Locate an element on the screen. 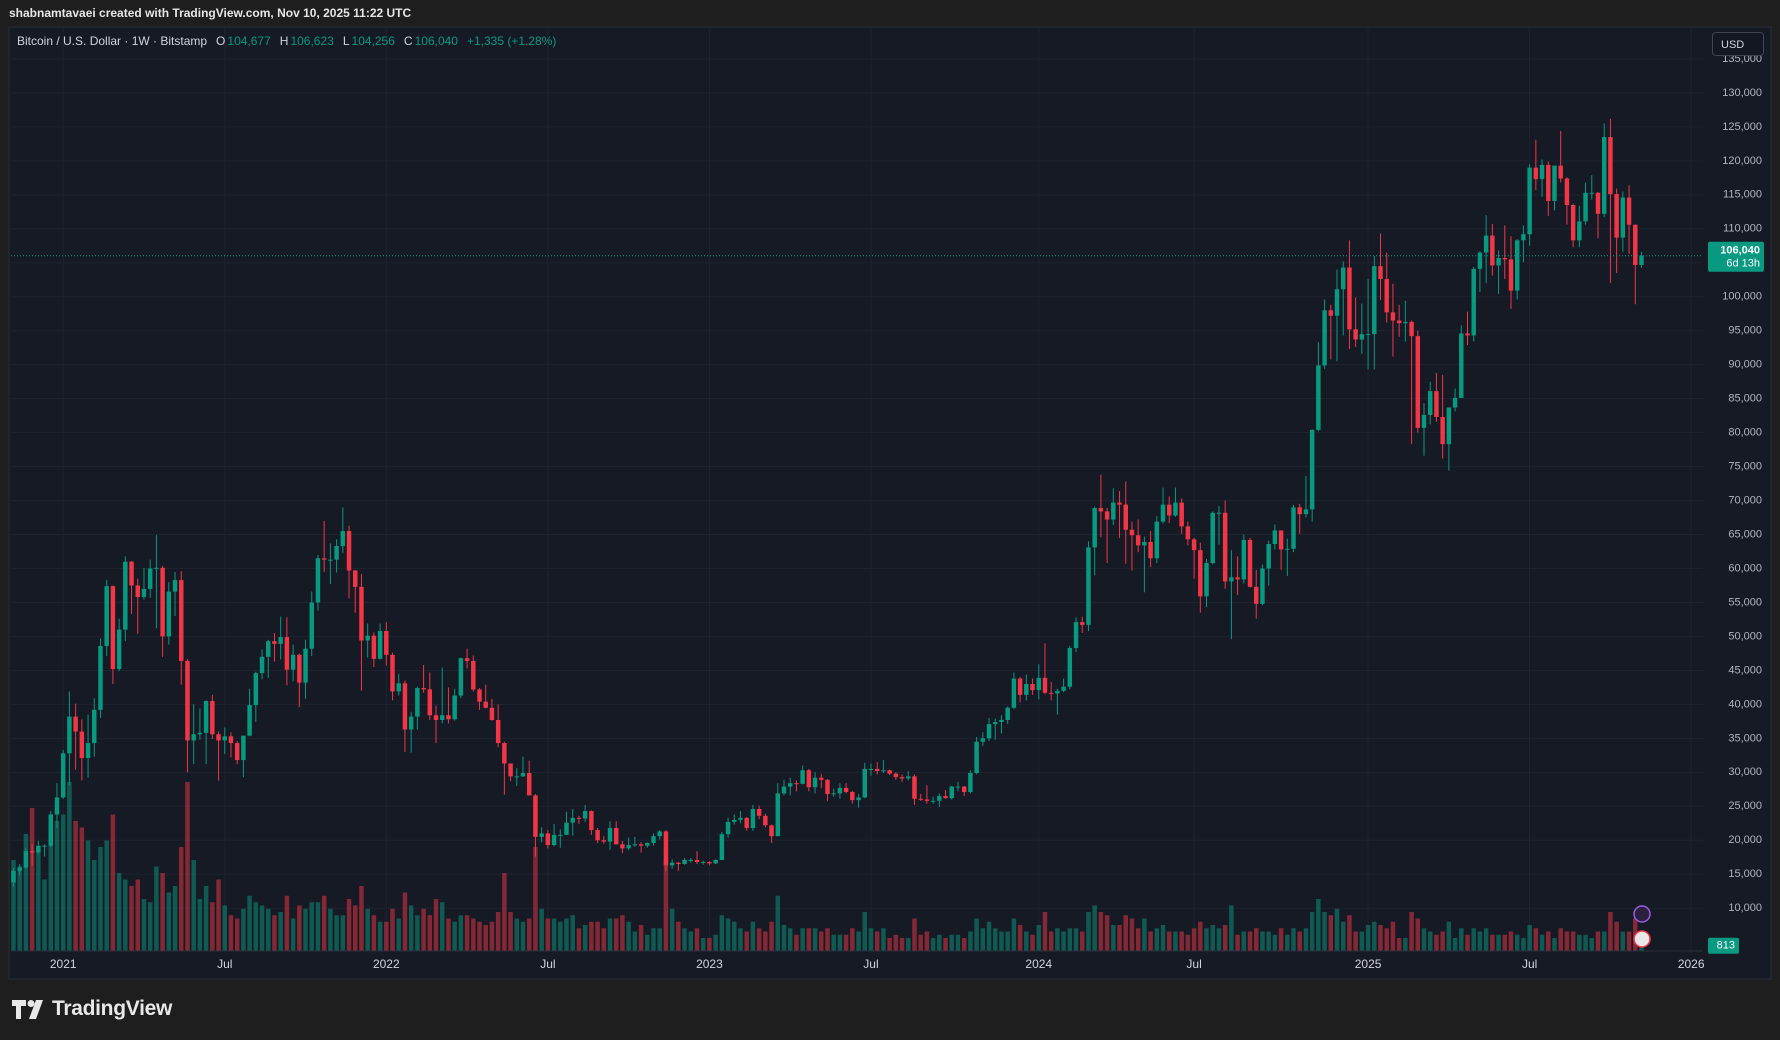  y-tick-label: 10,000 is located at coordinates (1745, 908).